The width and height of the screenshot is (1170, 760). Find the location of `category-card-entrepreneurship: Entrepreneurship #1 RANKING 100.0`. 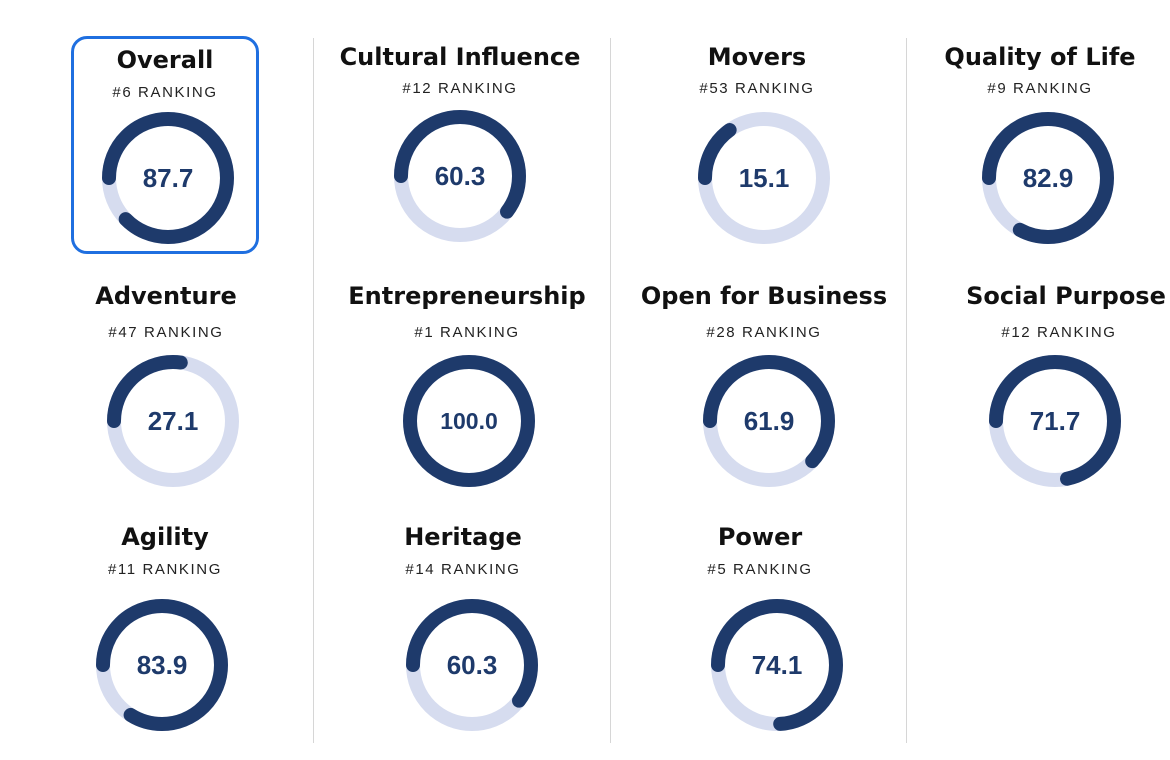

category-card-entrepreneurship: Entrepreneurship #1 RANKING 100.0 is located at coordinates (467, 387).